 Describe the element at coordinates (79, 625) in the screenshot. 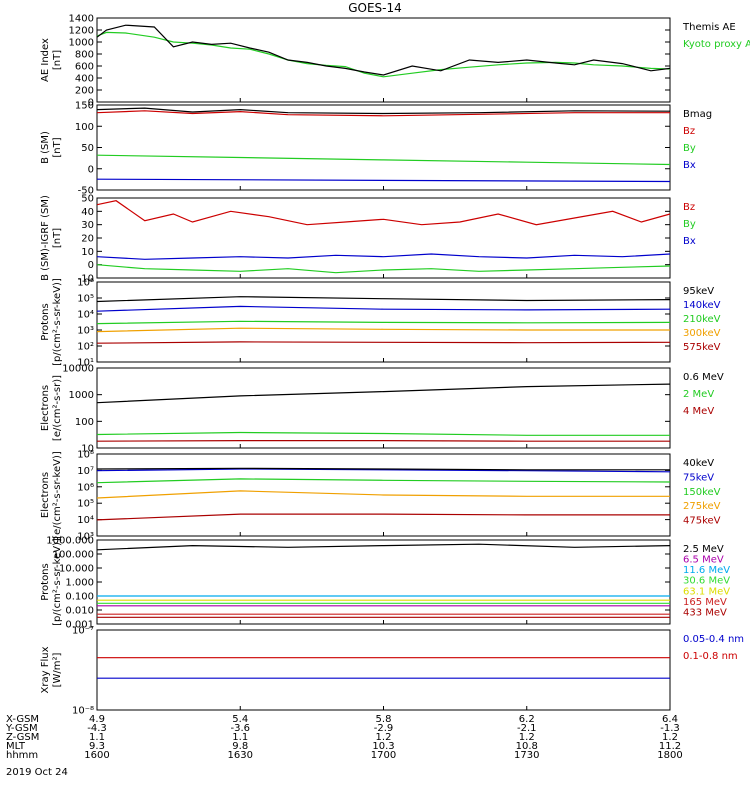

I see `y-tick-label: 0.001` at that location.